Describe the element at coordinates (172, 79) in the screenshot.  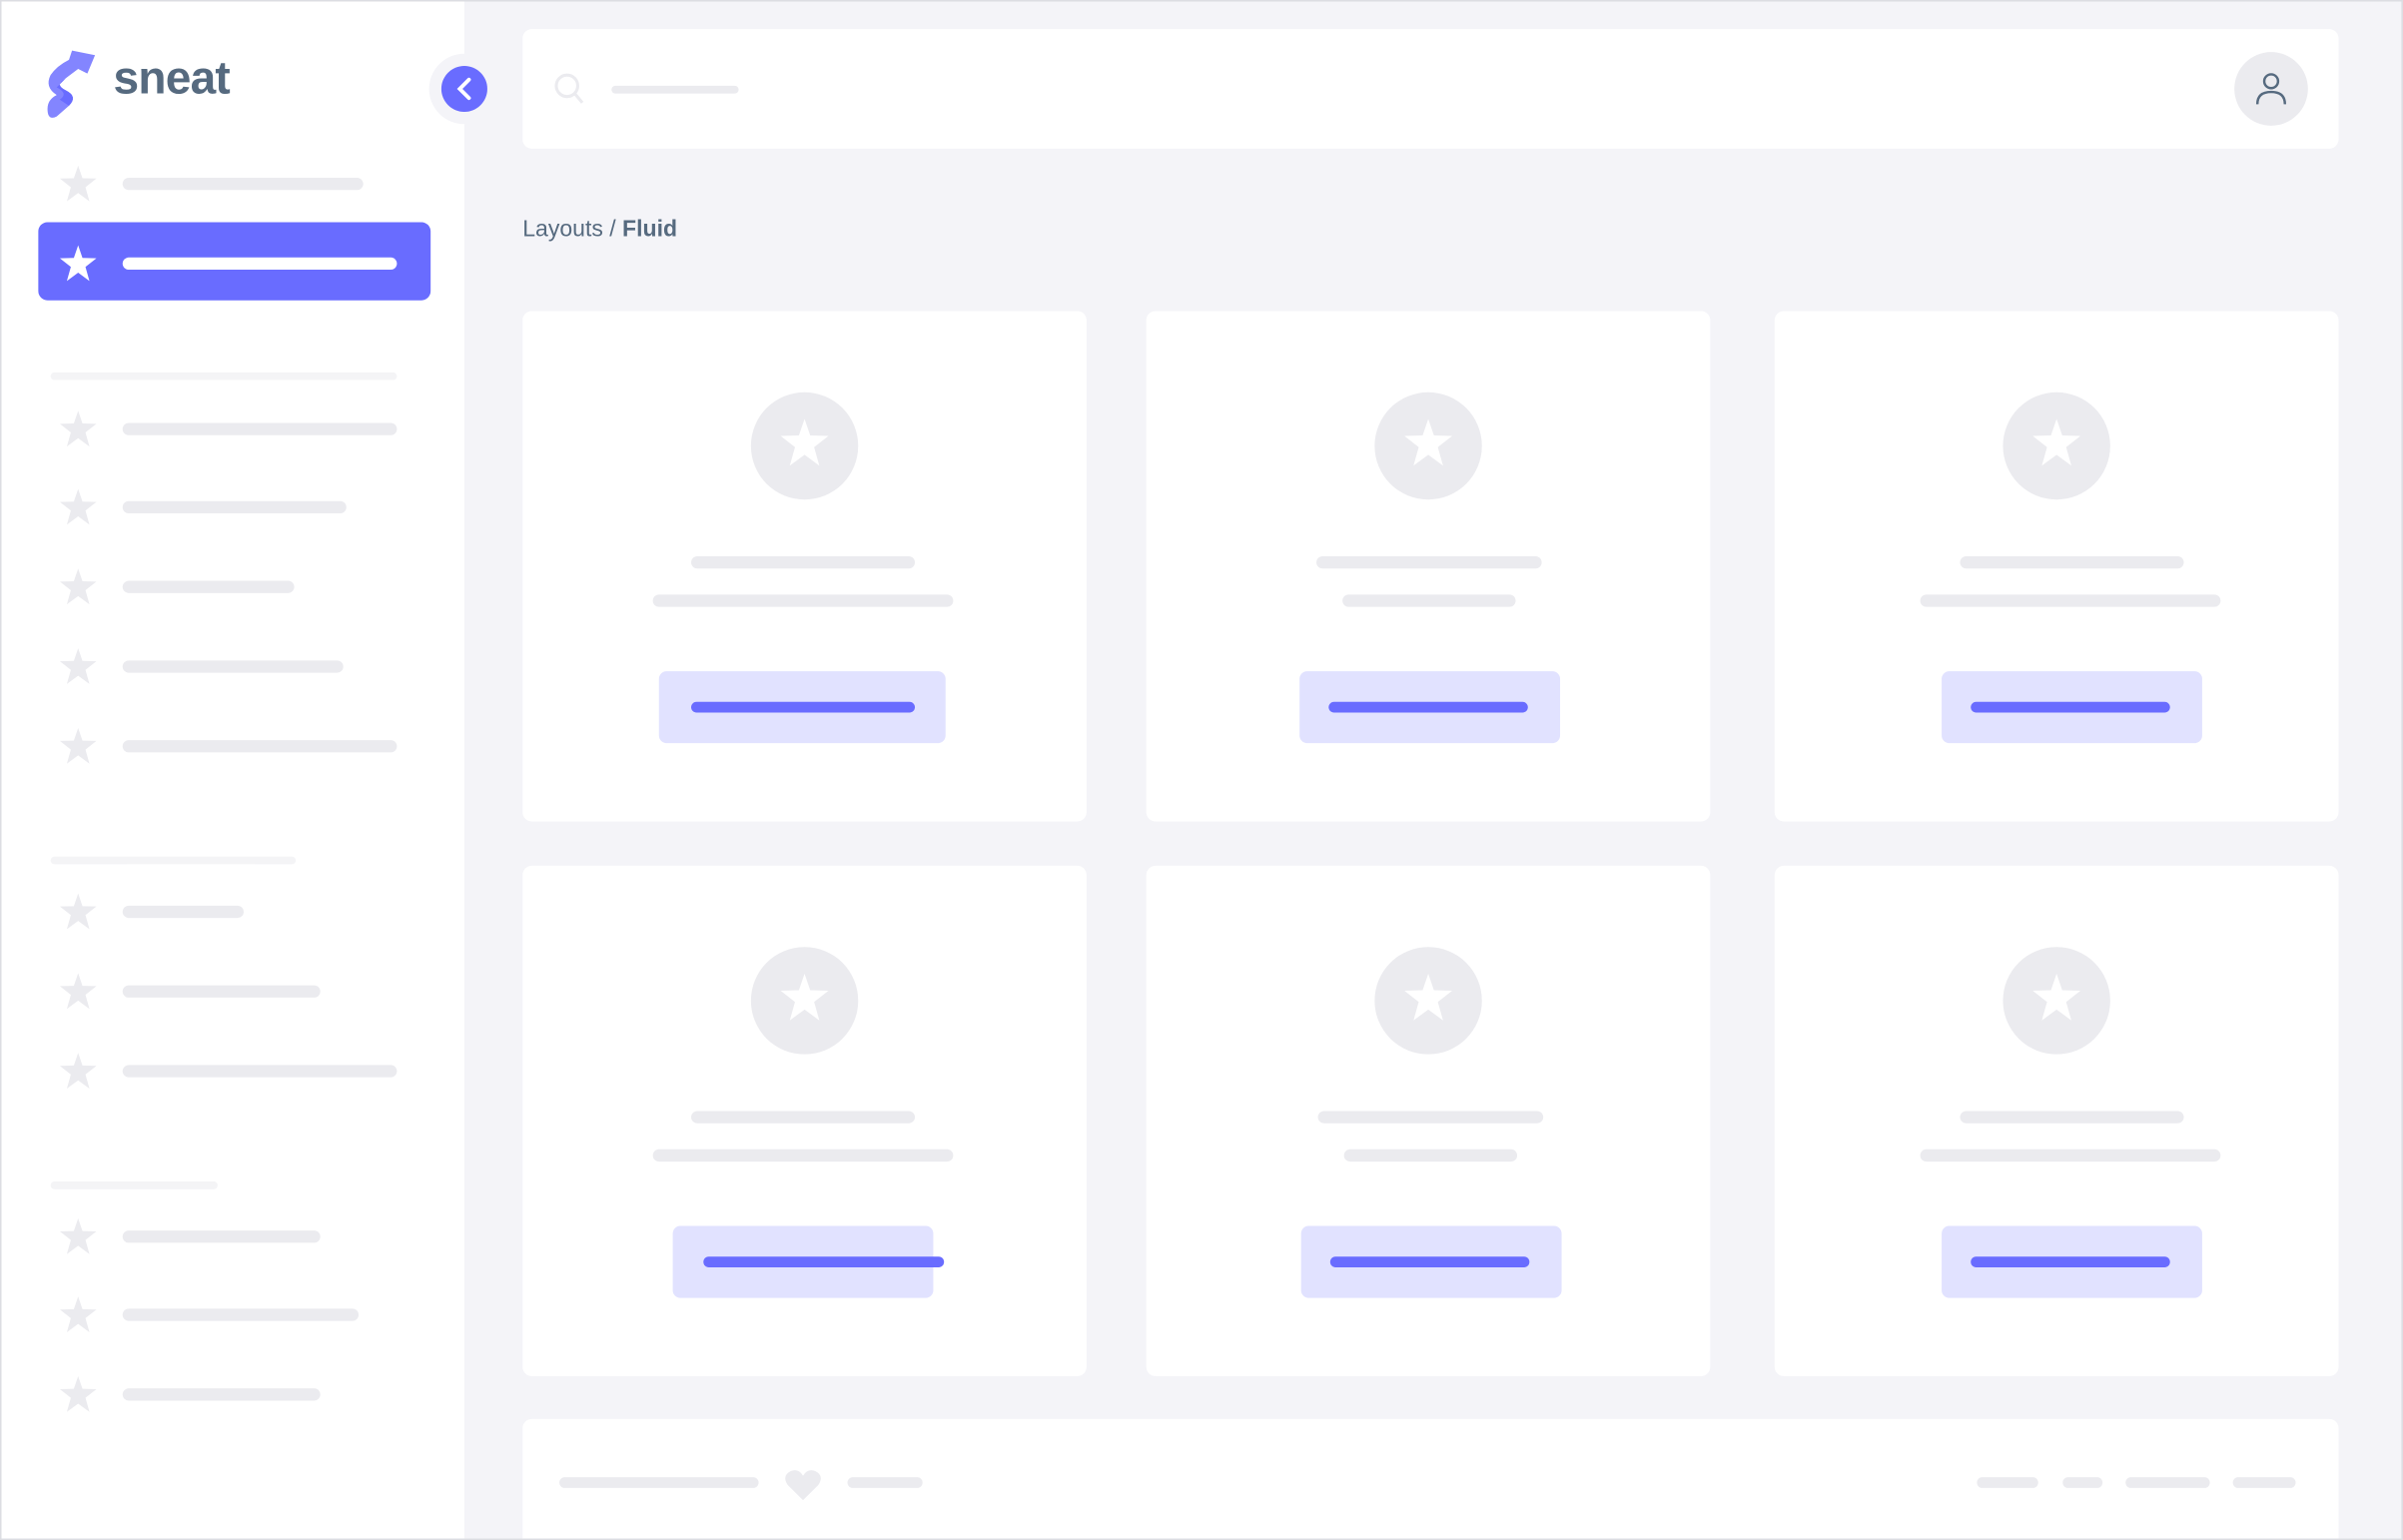
I see `brand-name: sneat` at that location.